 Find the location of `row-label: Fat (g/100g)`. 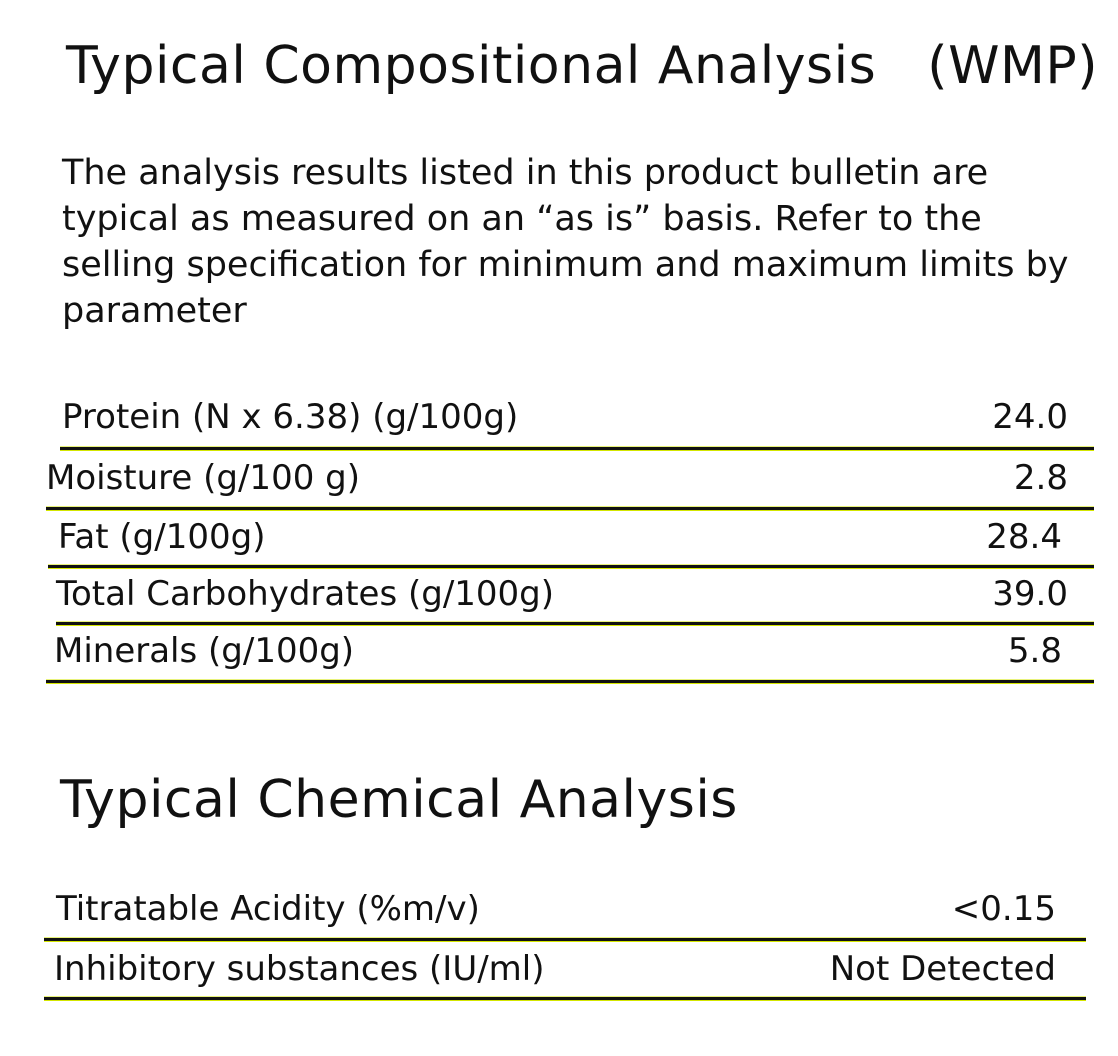

row-label: Fat (g/100g) is located at coordinates (162, 537).